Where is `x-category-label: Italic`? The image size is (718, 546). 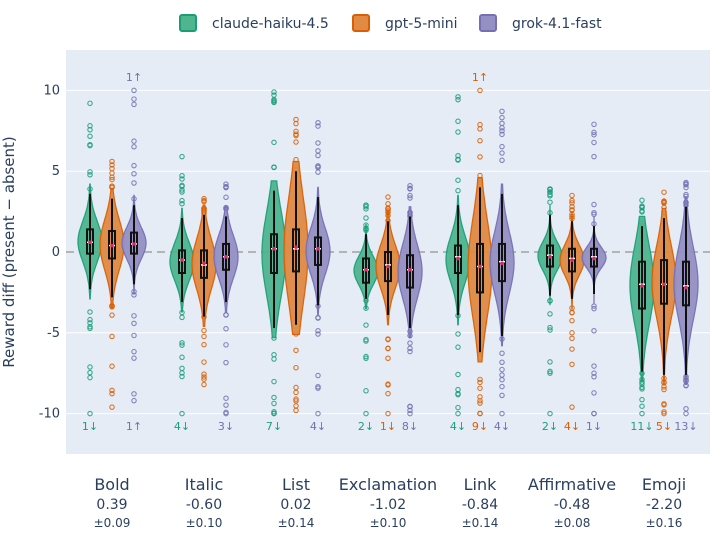 x-category-label: Italic is located at coordinates (204, 484).